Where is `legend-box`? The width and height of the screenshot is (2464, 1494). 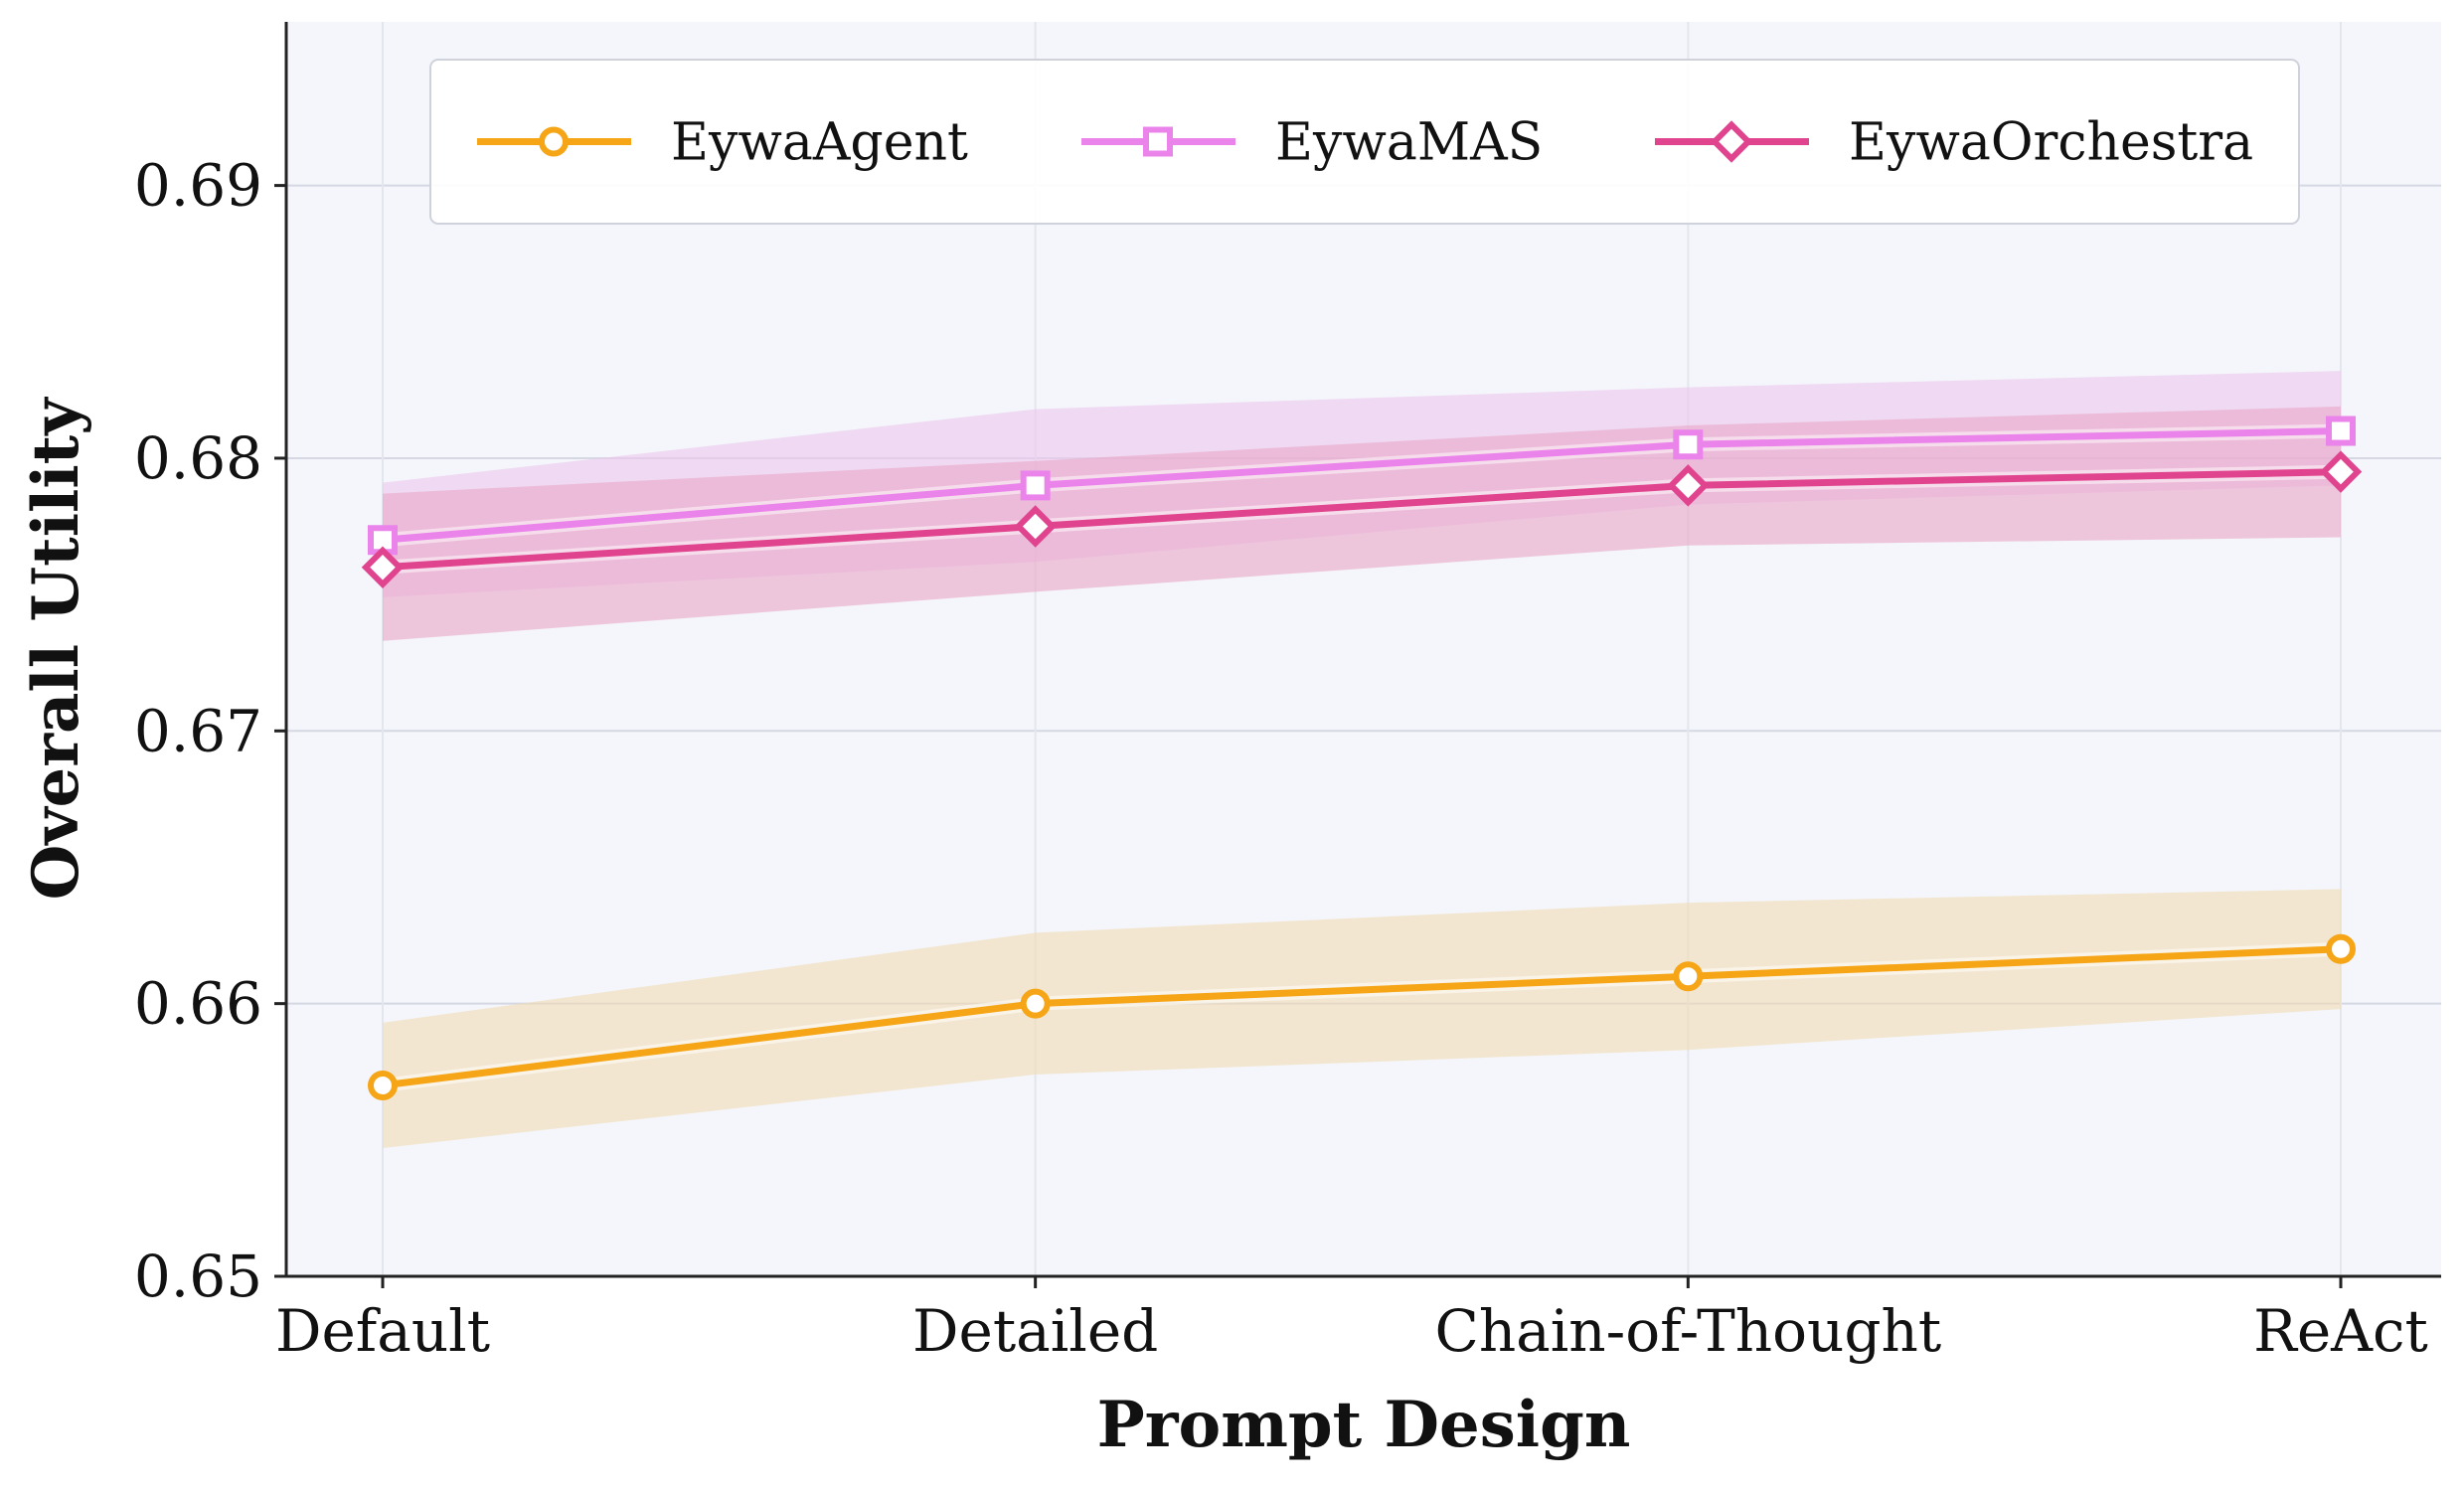 legend-box is located at coordinates (1365, 142).